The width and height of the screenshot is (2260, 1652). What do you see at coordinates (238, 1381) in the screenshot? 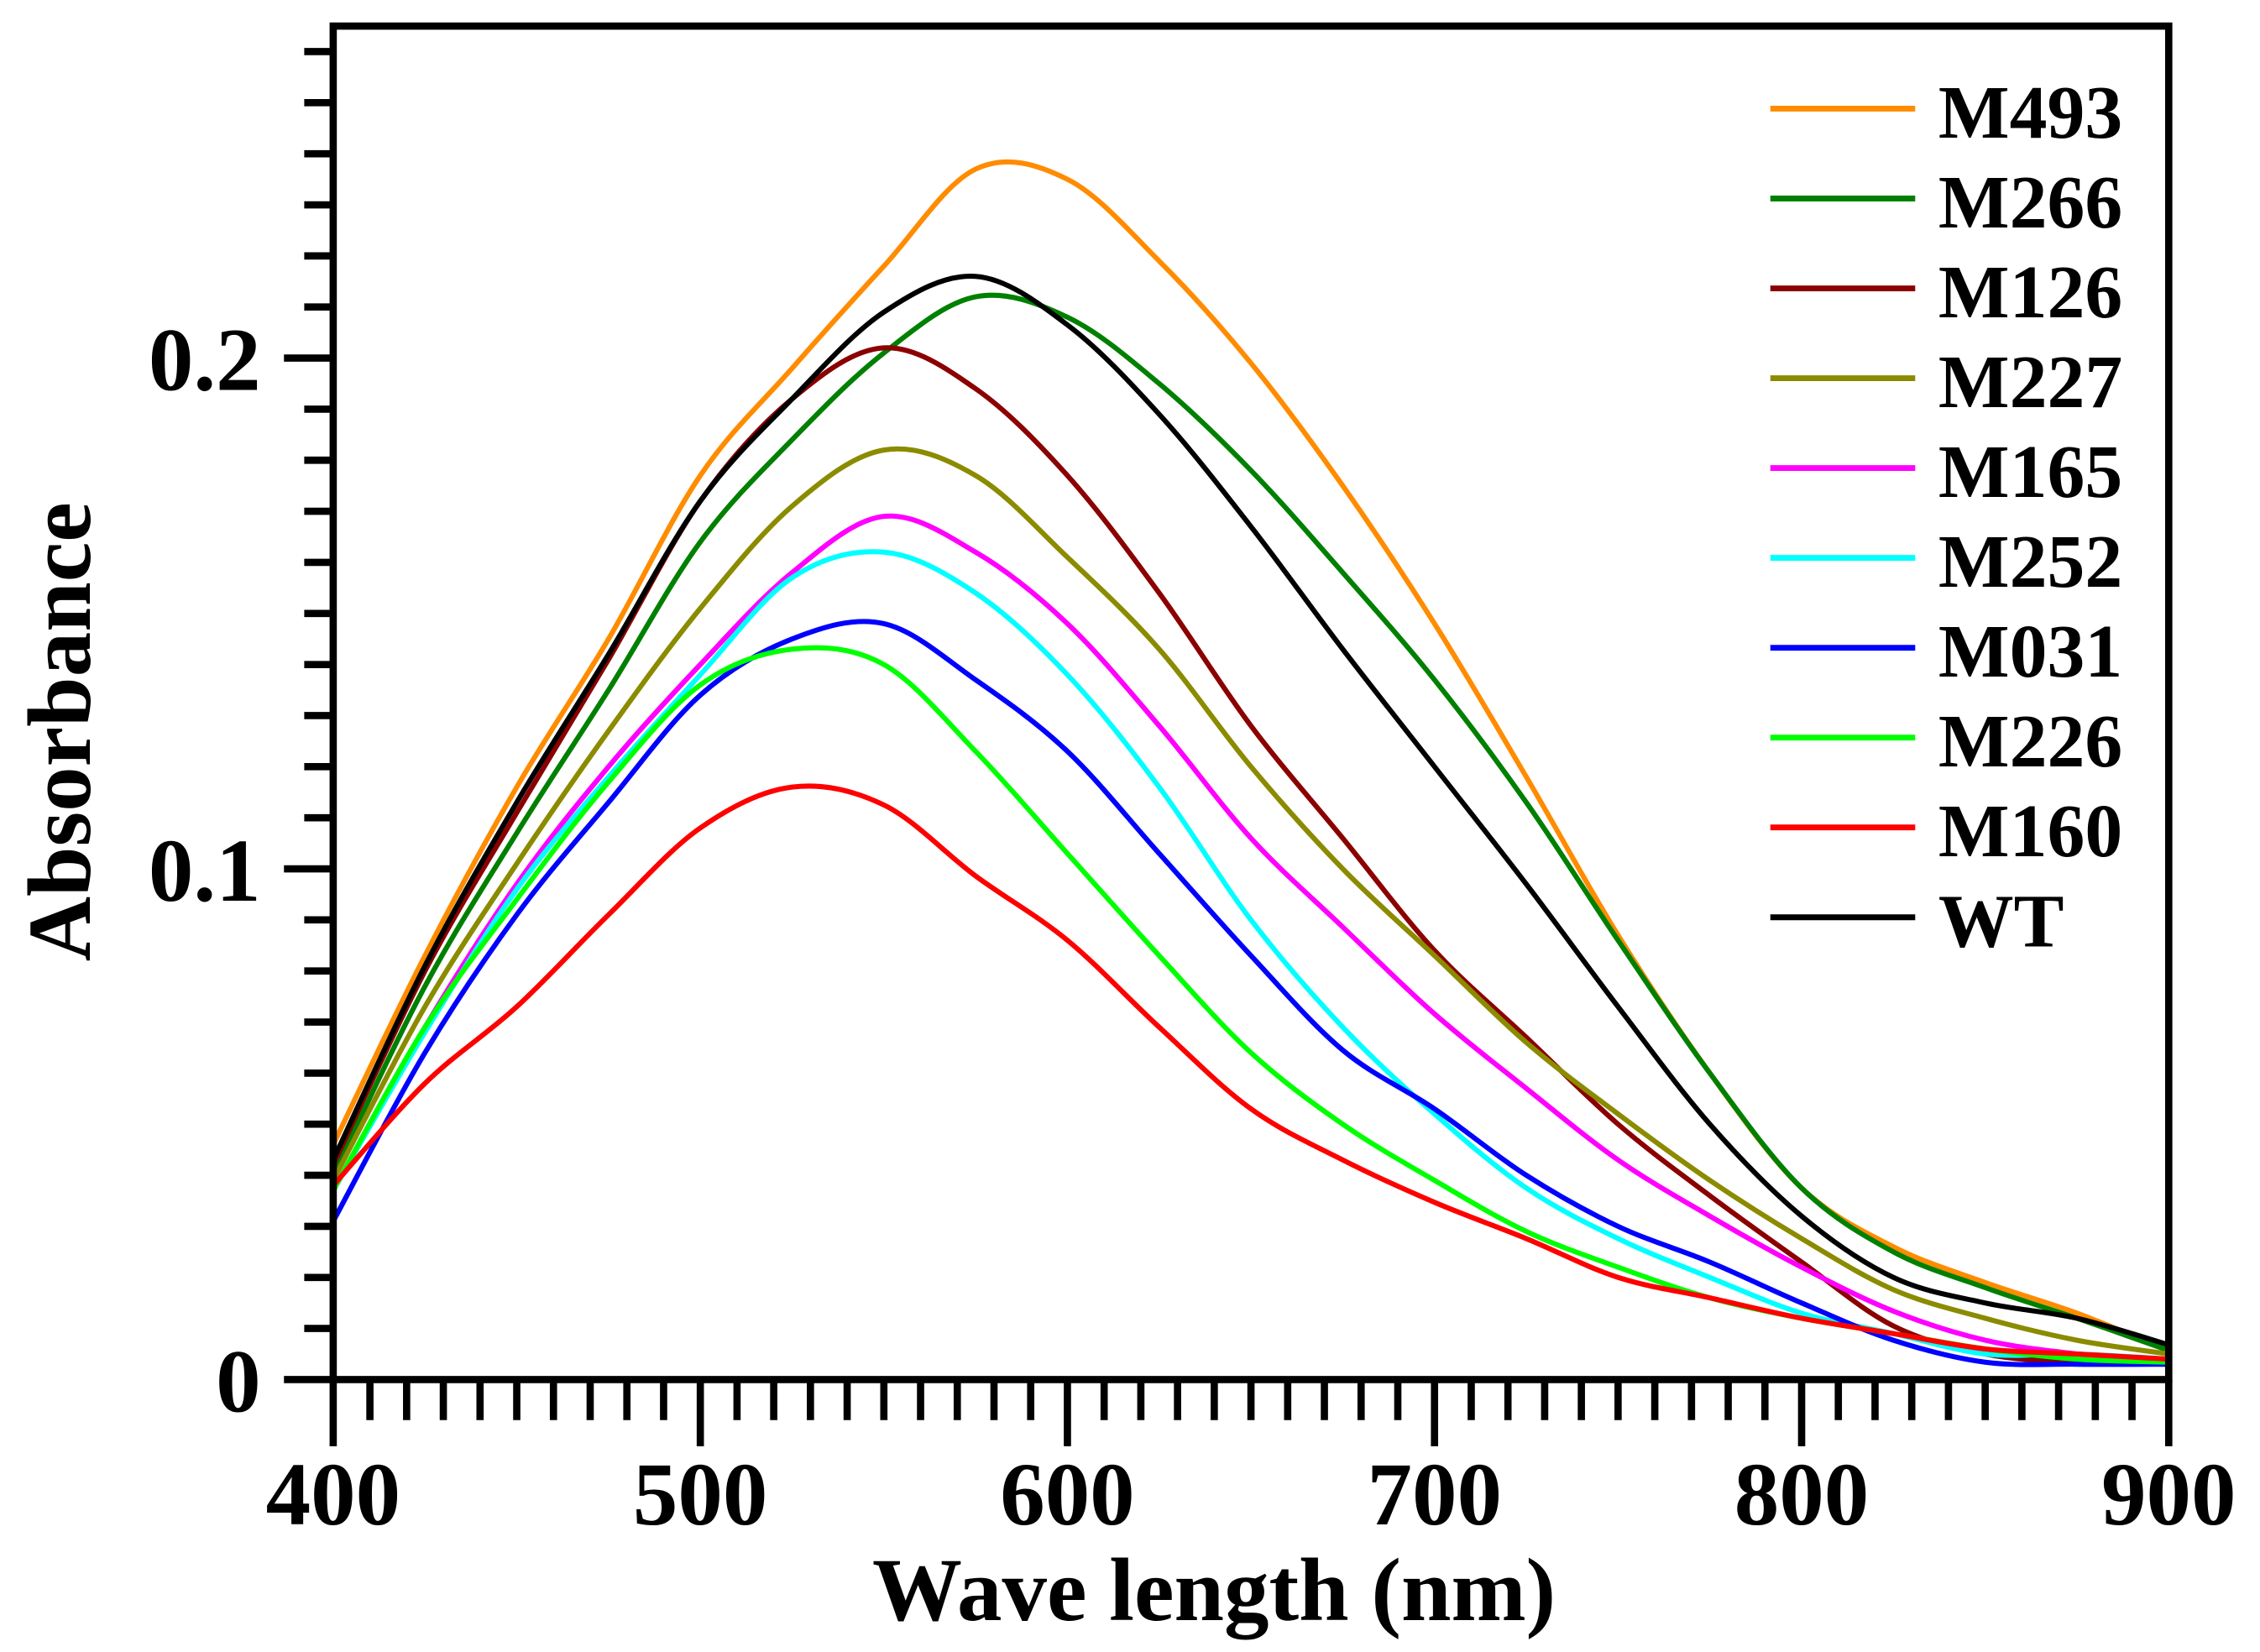
I see `y-tick-label: 0` at bounding box center [238, 1381].